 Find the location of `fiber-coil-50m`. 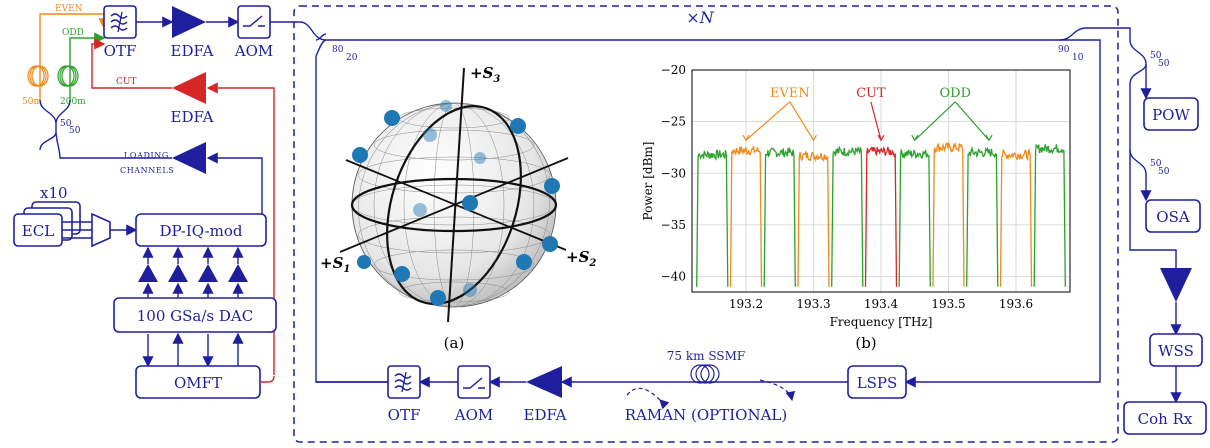

fiber-coil-50m is located at coordinates (38, 76).